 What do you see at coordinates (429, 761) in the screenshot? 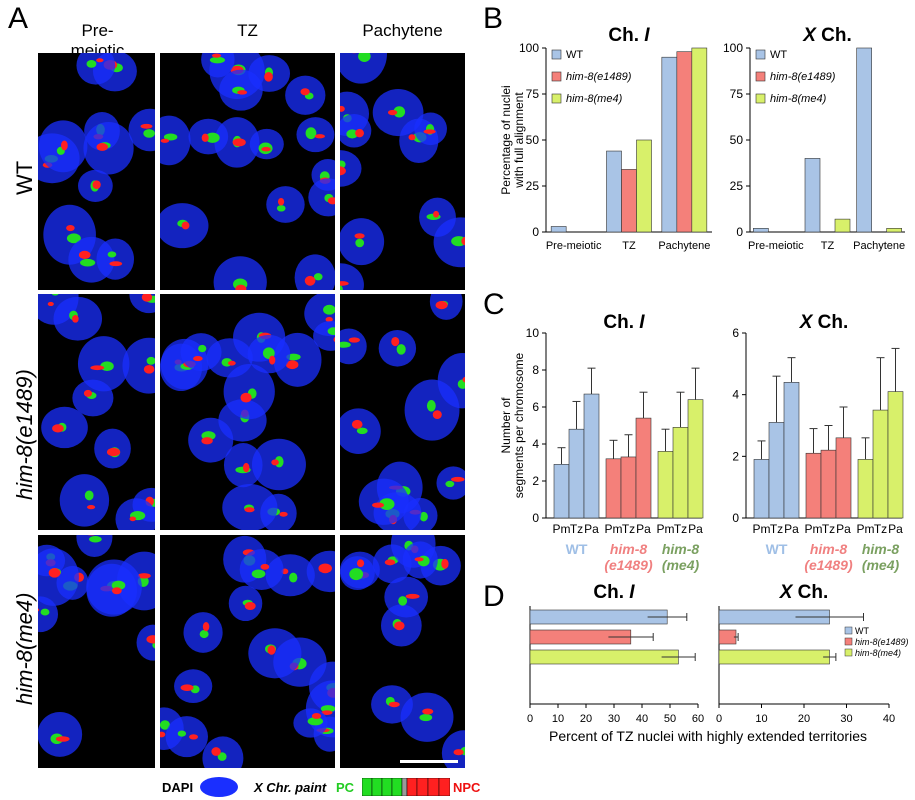
I see `scale-bar` at bounding box center [429, 761].